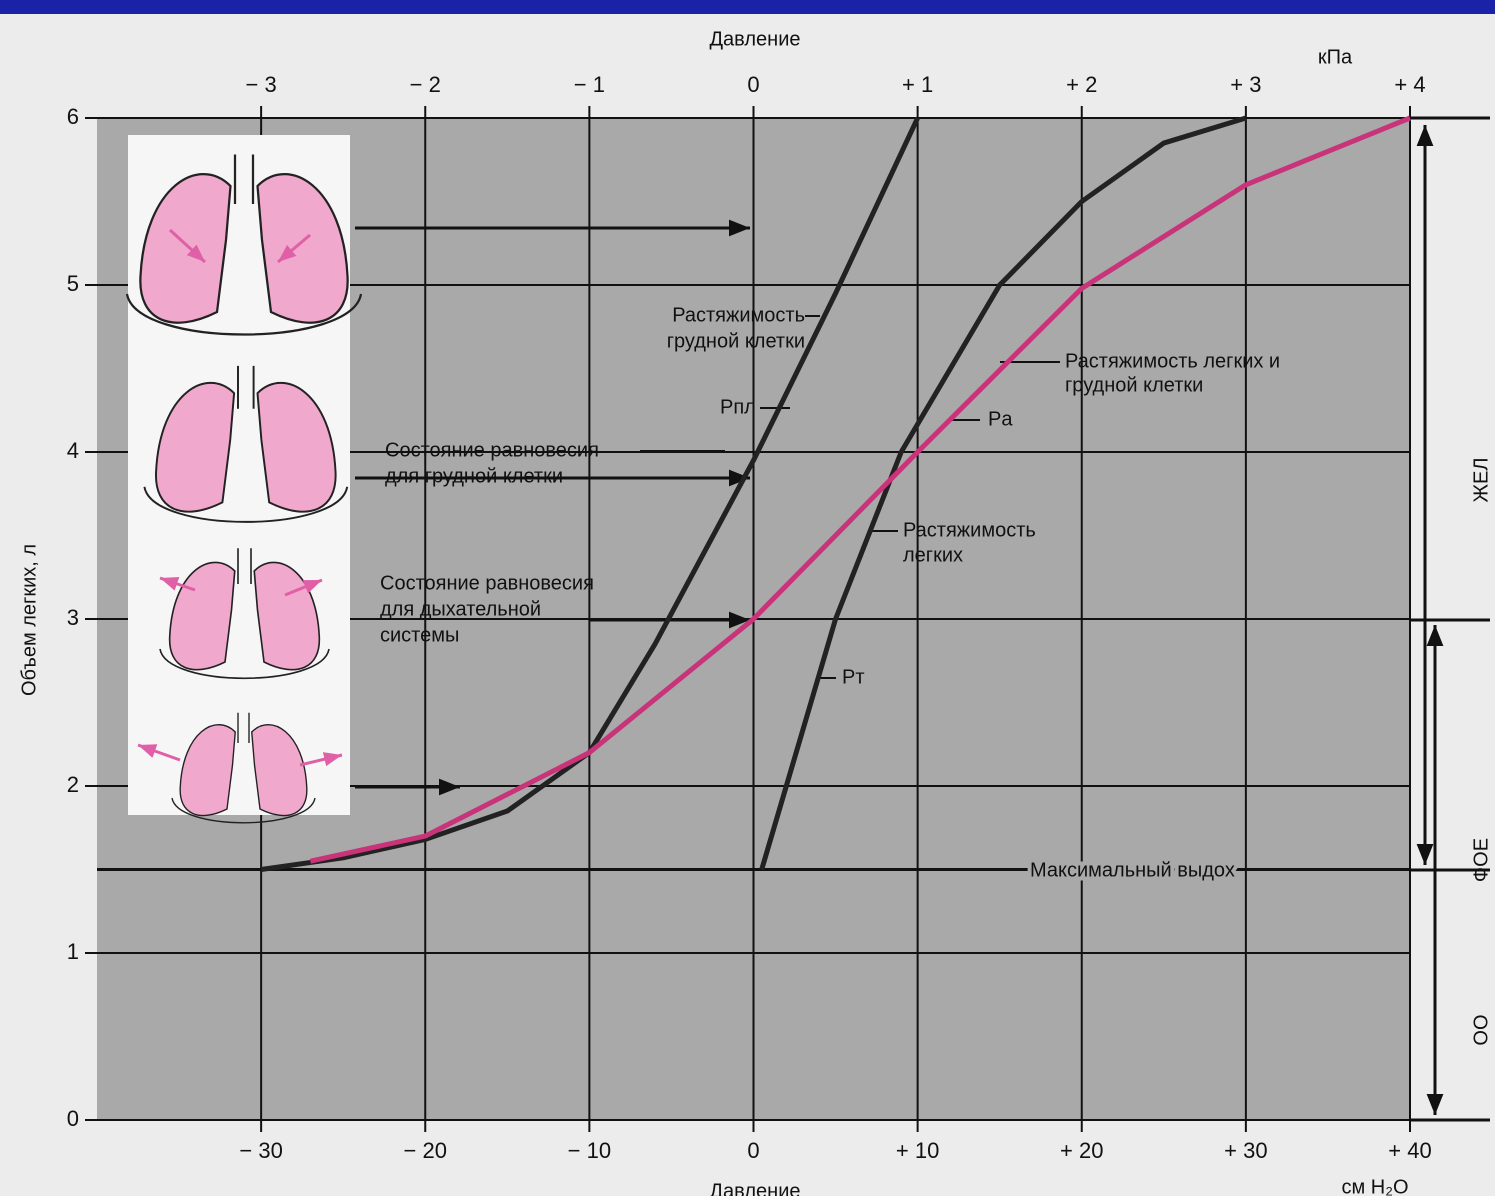 This screenshot has height=1196, width=1495. What do you see at coordinates (1245, 1150) in the screenshot?
I see `x-tick-label: + 30` at bounding box center [1245, 1150].